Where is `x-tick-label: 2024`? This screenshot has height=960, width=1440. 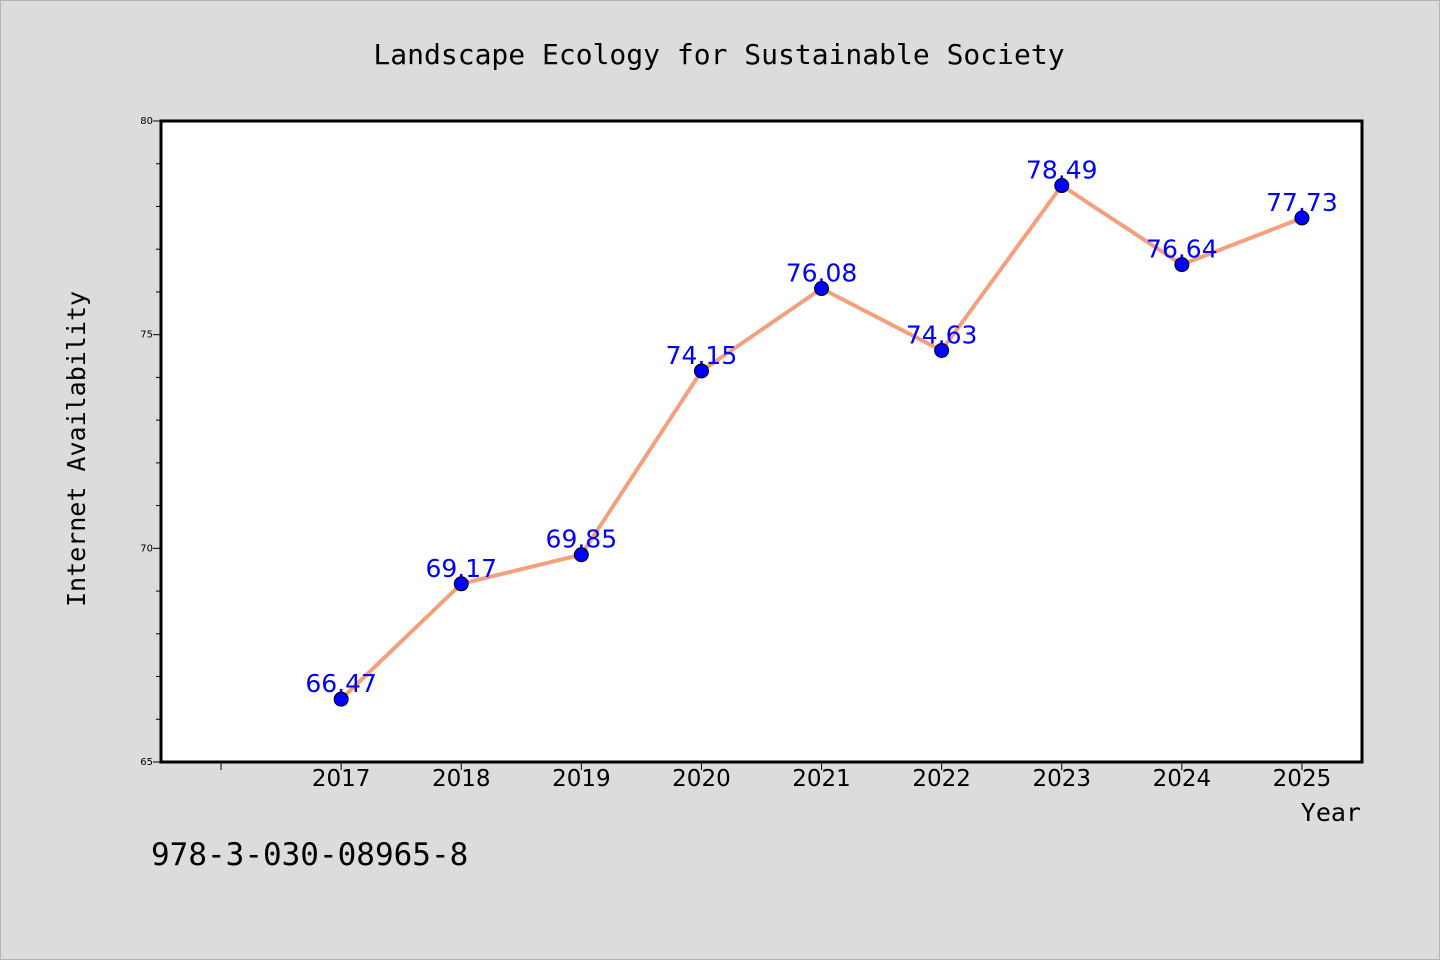 x-tick-label: 2024 is located at coordinates (1182, 779).